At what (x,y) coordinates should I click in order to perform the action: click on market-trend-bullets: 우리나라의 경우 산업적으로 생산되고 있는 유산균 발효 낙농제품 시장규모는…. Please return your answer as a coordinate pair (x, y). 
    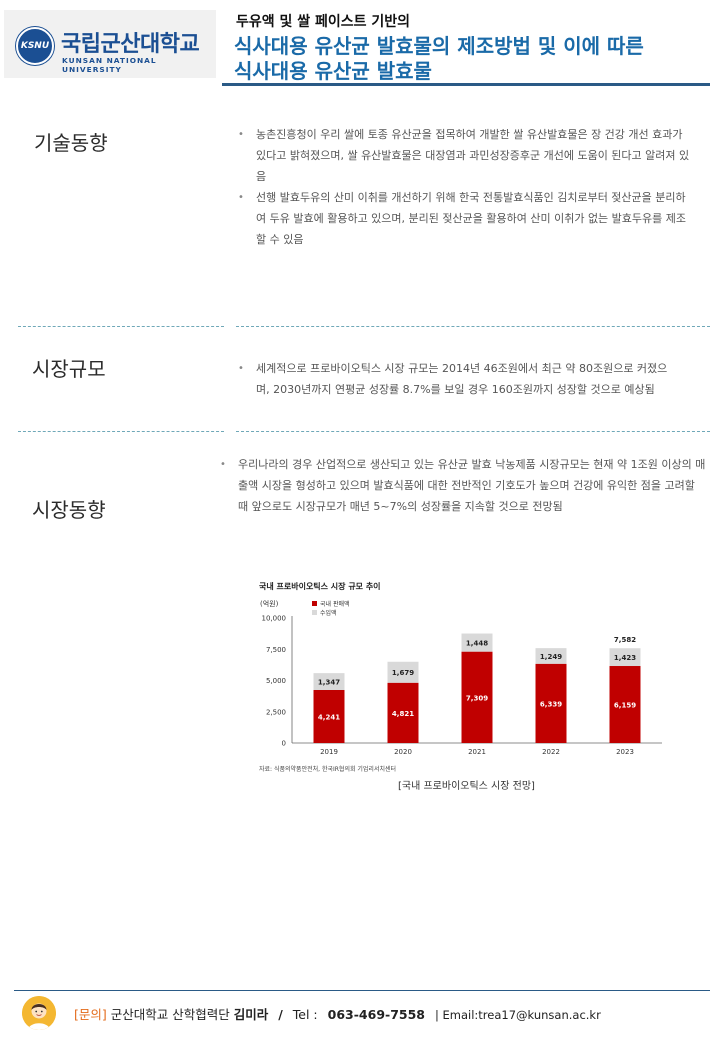
    Looking at the image, I should click on (463, 485).